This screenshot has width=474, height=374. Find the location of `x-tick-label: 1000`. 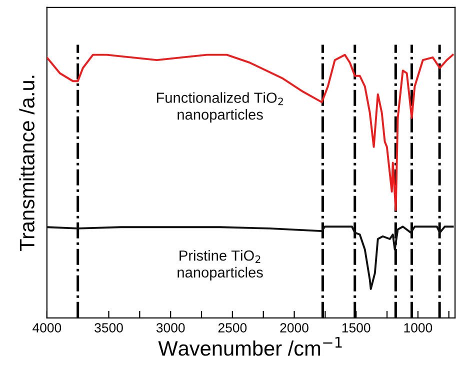

x-tick-label: 1000 is located at coordinates (418, 327).